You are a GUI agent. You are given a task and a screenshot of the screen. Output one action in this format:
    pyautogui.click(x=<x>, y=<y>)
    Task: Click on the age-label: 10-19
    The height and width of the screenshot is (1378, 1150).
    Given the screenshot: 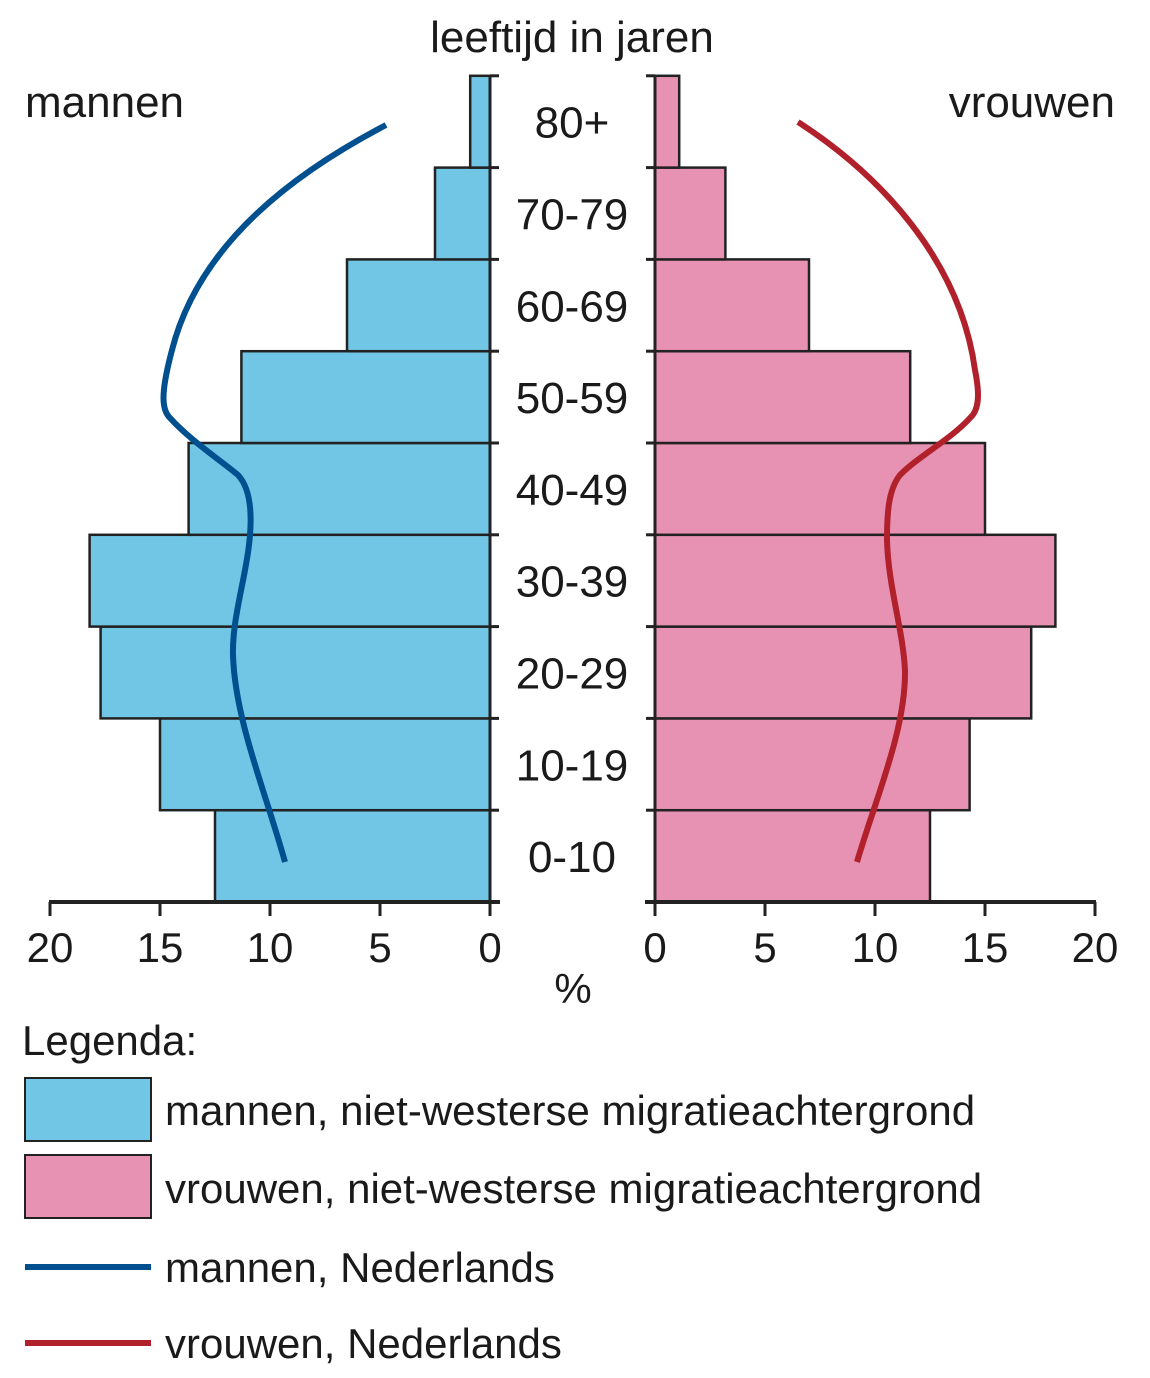 What is the action you would take?
    pyautogui.click(x=572, y=765)
    